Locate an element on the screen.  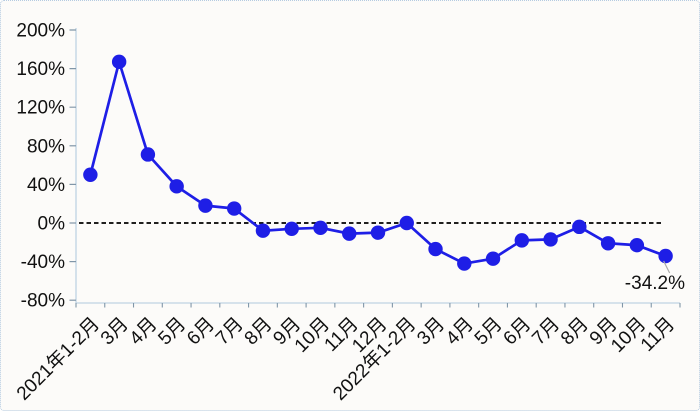
y-axis-label: 80% is located at coordinates (46, 146).